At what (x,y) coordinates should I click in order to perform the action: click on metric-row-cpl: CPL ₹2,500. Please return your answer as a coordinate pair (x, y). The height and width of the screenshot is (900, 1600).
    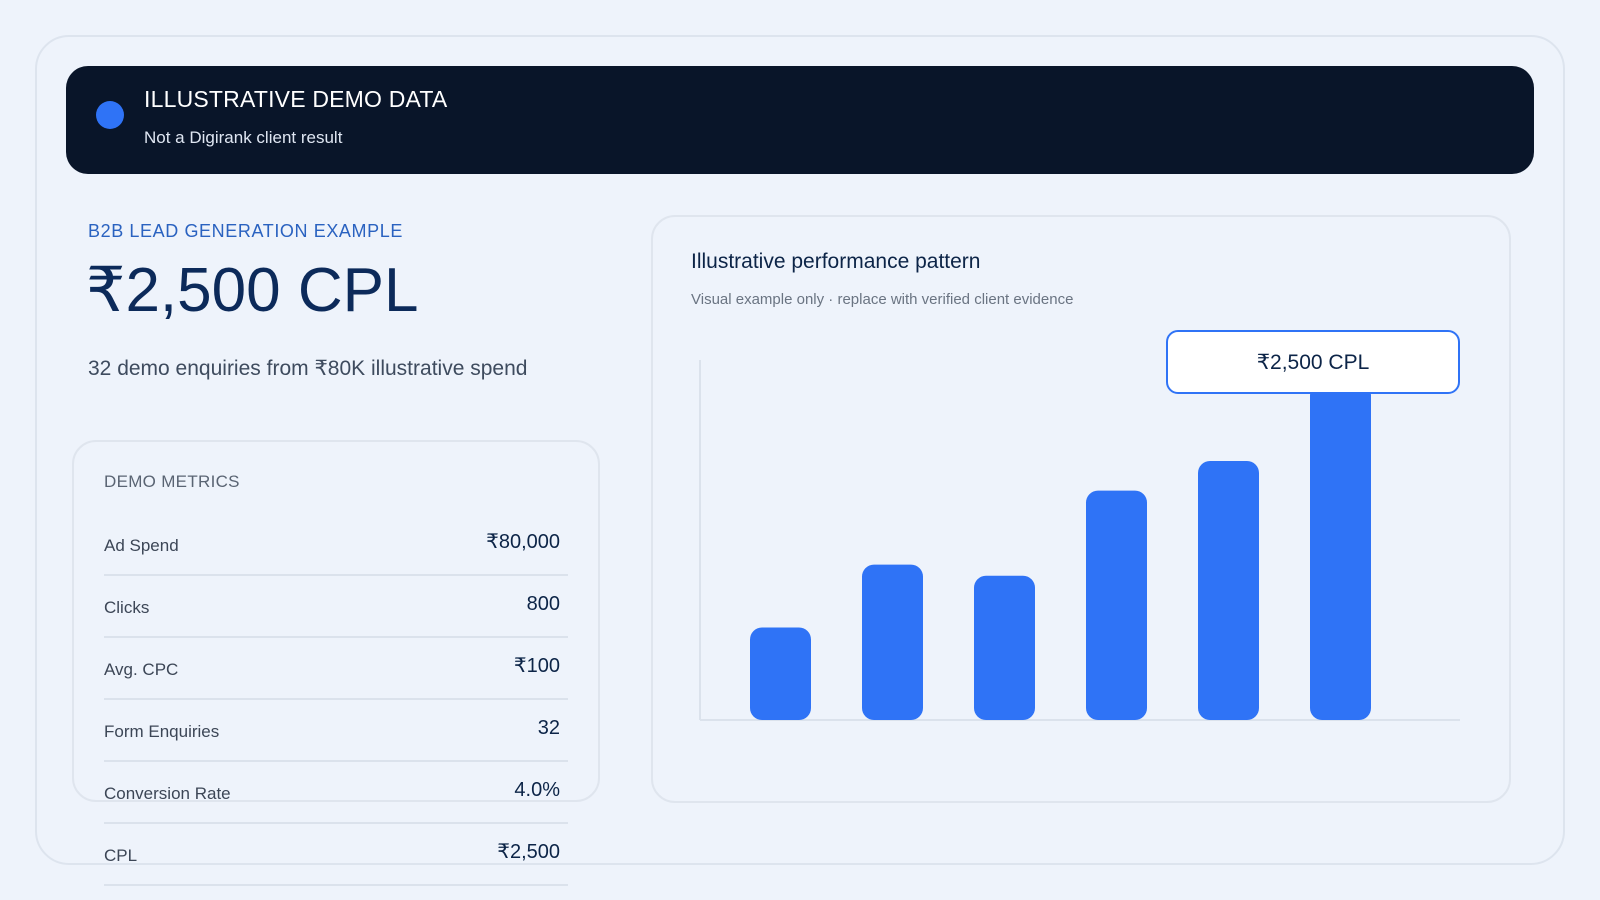
    Looking at the image, I should click on (336, 854).